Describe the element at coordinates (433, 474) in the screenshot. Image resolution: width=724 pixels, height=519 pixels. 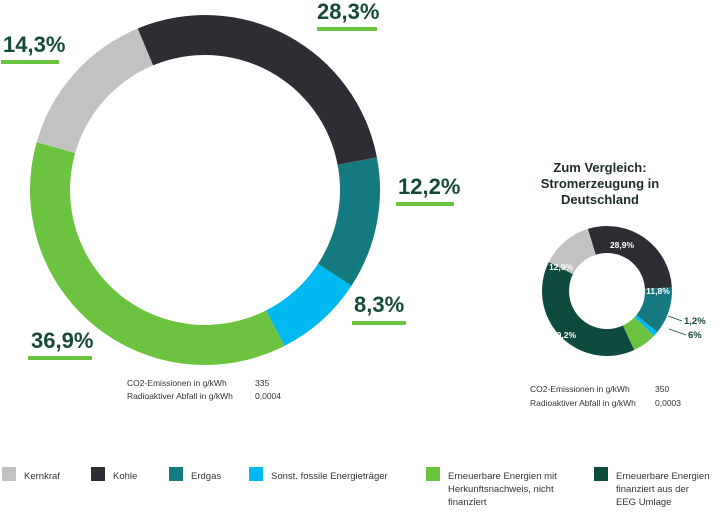
I see `legend-swatch-ee_herkunft` at that location.